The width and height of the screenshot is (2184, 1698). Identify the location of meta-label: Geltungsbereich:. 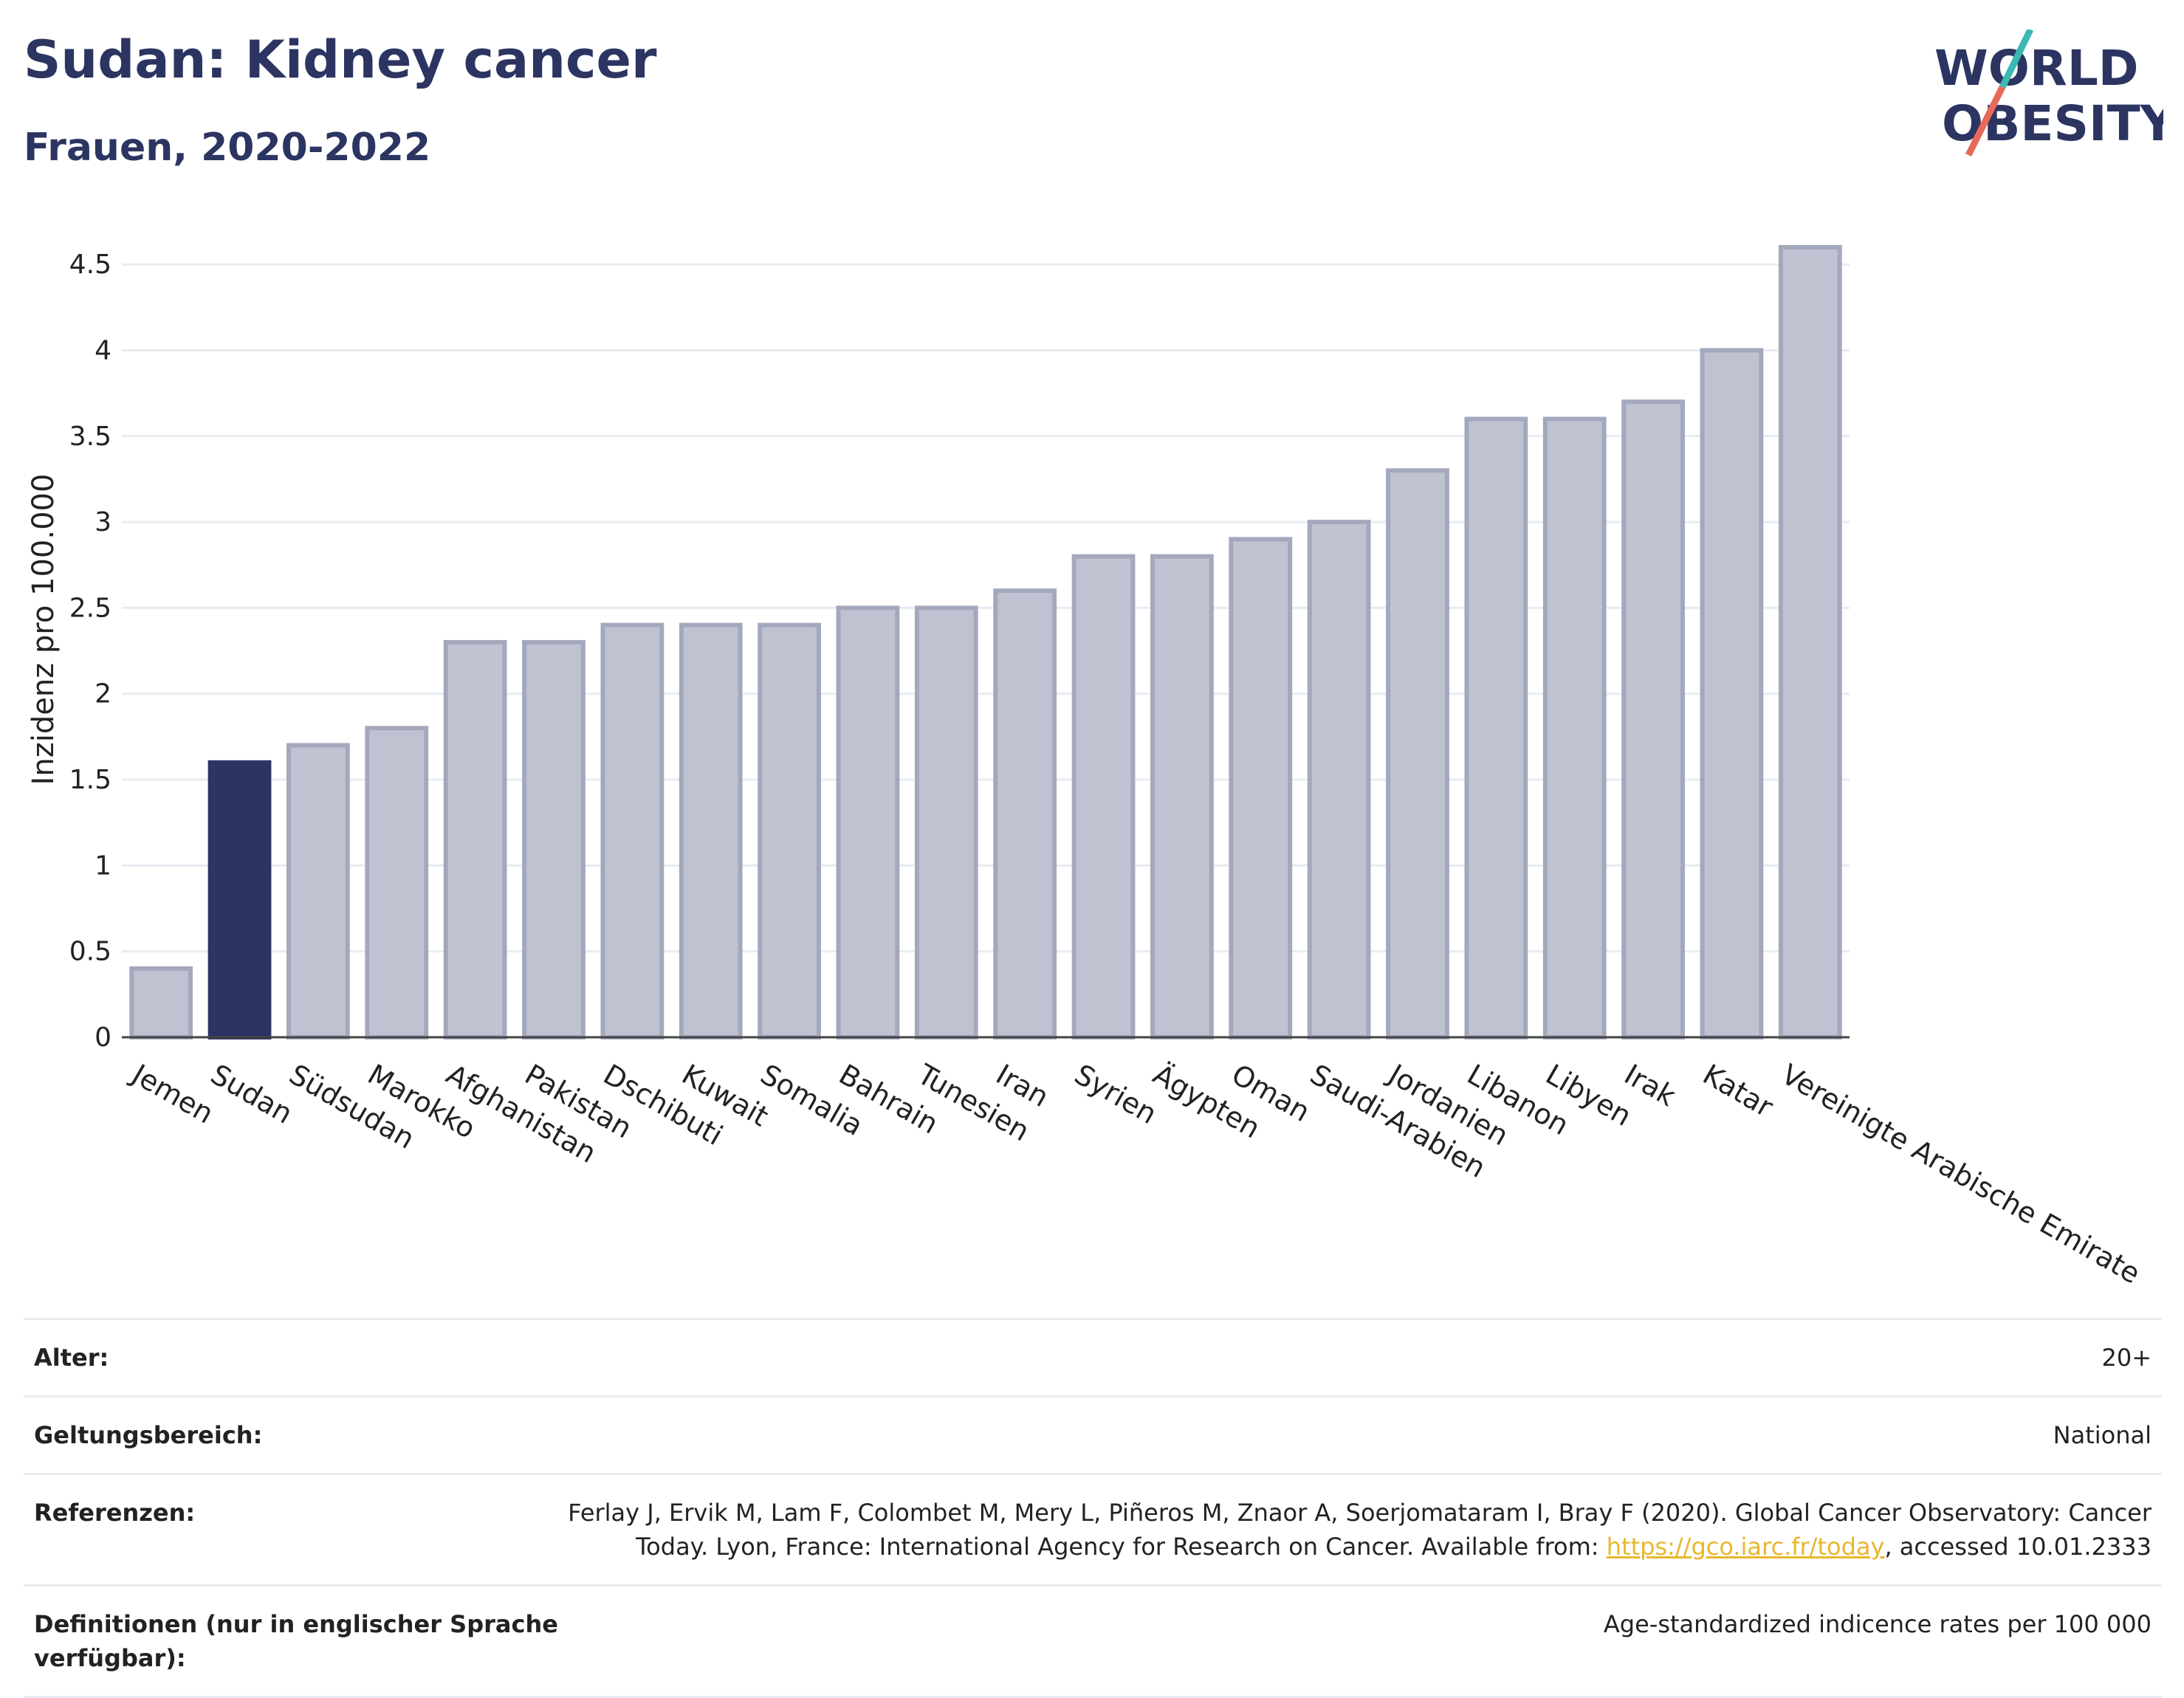
(149, 1435).